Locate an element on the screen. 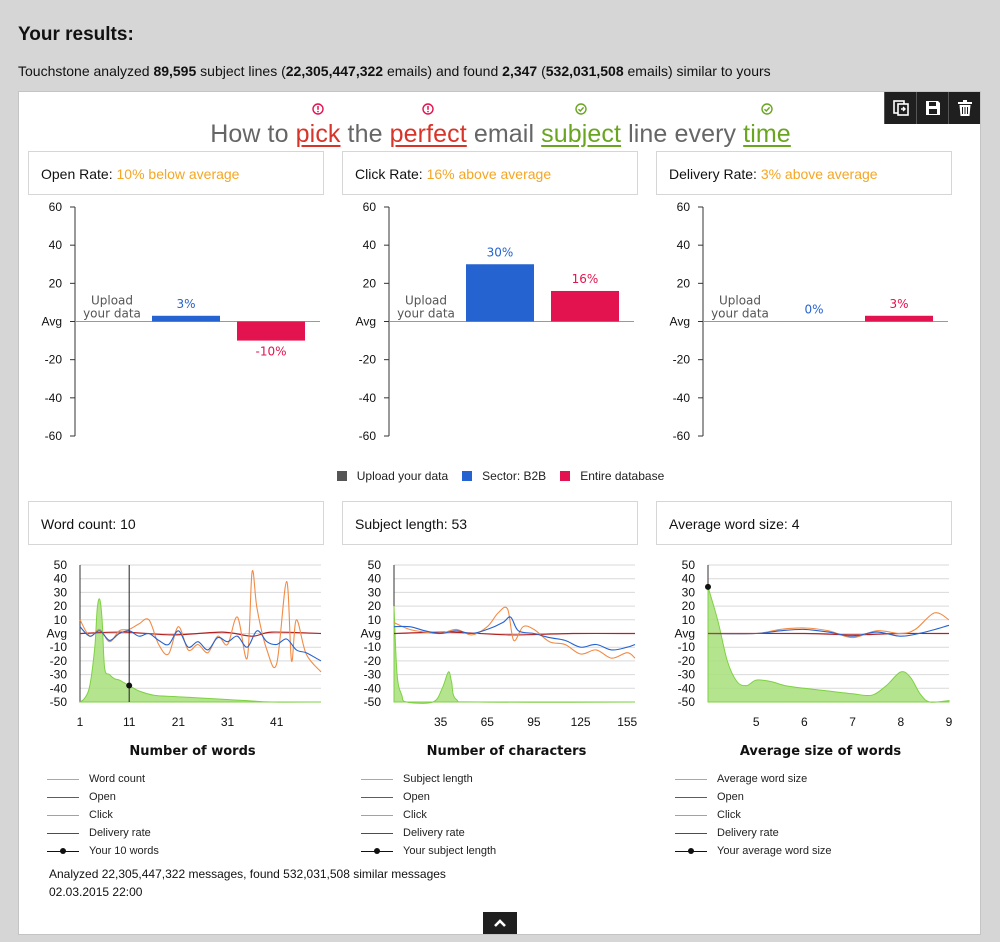 This screenshot has height=942, width=1000. legend-database: Entire database is located at coordinates (612, 476).